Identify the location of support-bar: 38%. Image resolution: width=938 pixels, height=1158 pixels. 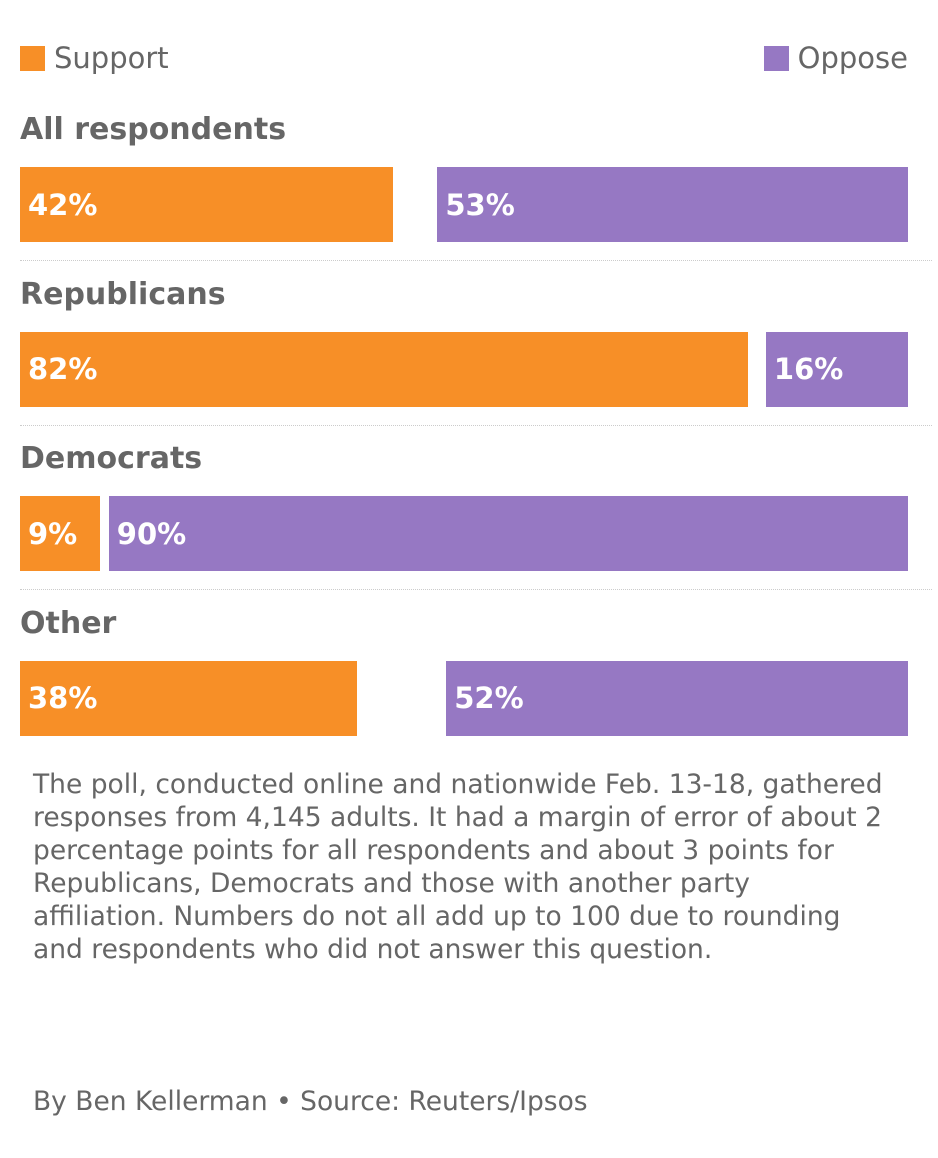
(189, 698).